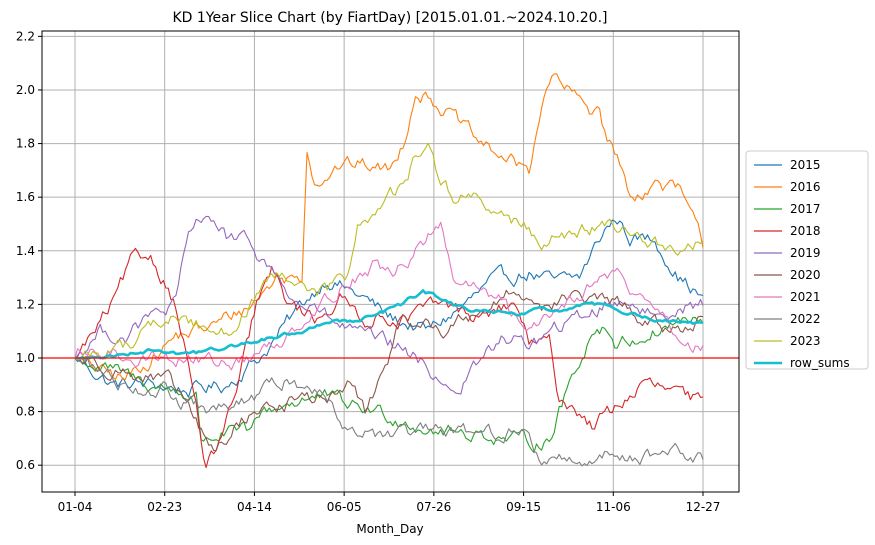  What do you see at coordinates (613, 507) in the screenshot?
I see `x-tick-label: 11-06` at bounding box center [613, 507].